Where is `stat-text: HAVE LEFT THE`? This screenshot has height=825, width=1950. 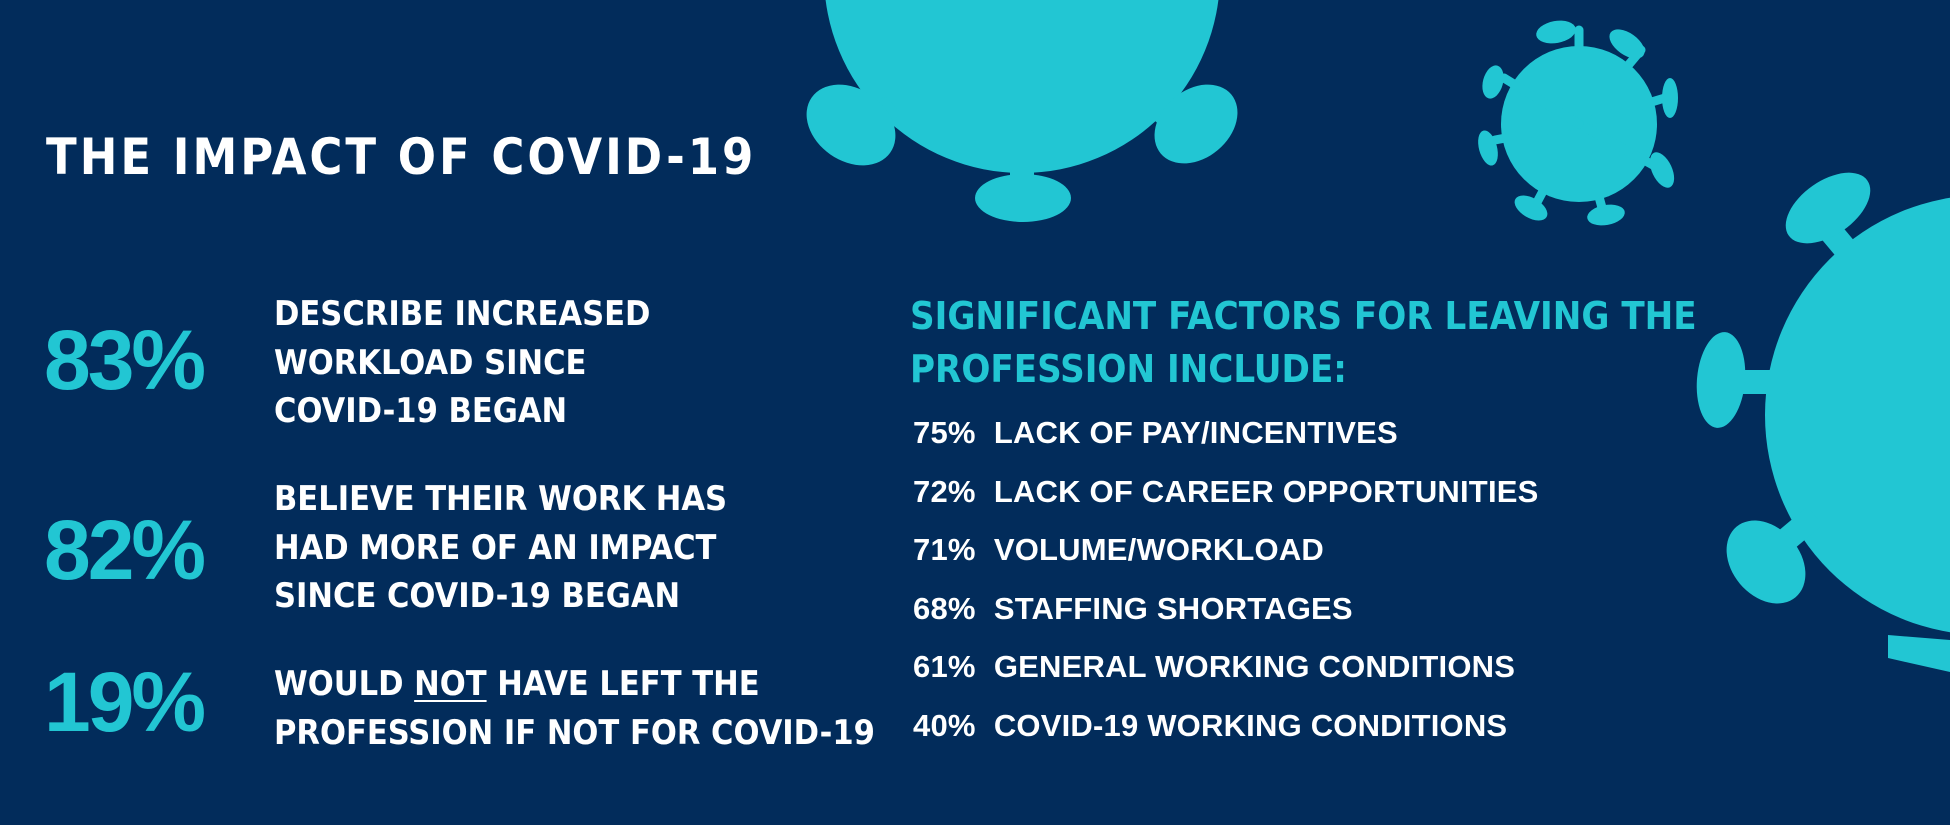 stat-text: HAVE LEFT THE is located at coordinates (623, 684).